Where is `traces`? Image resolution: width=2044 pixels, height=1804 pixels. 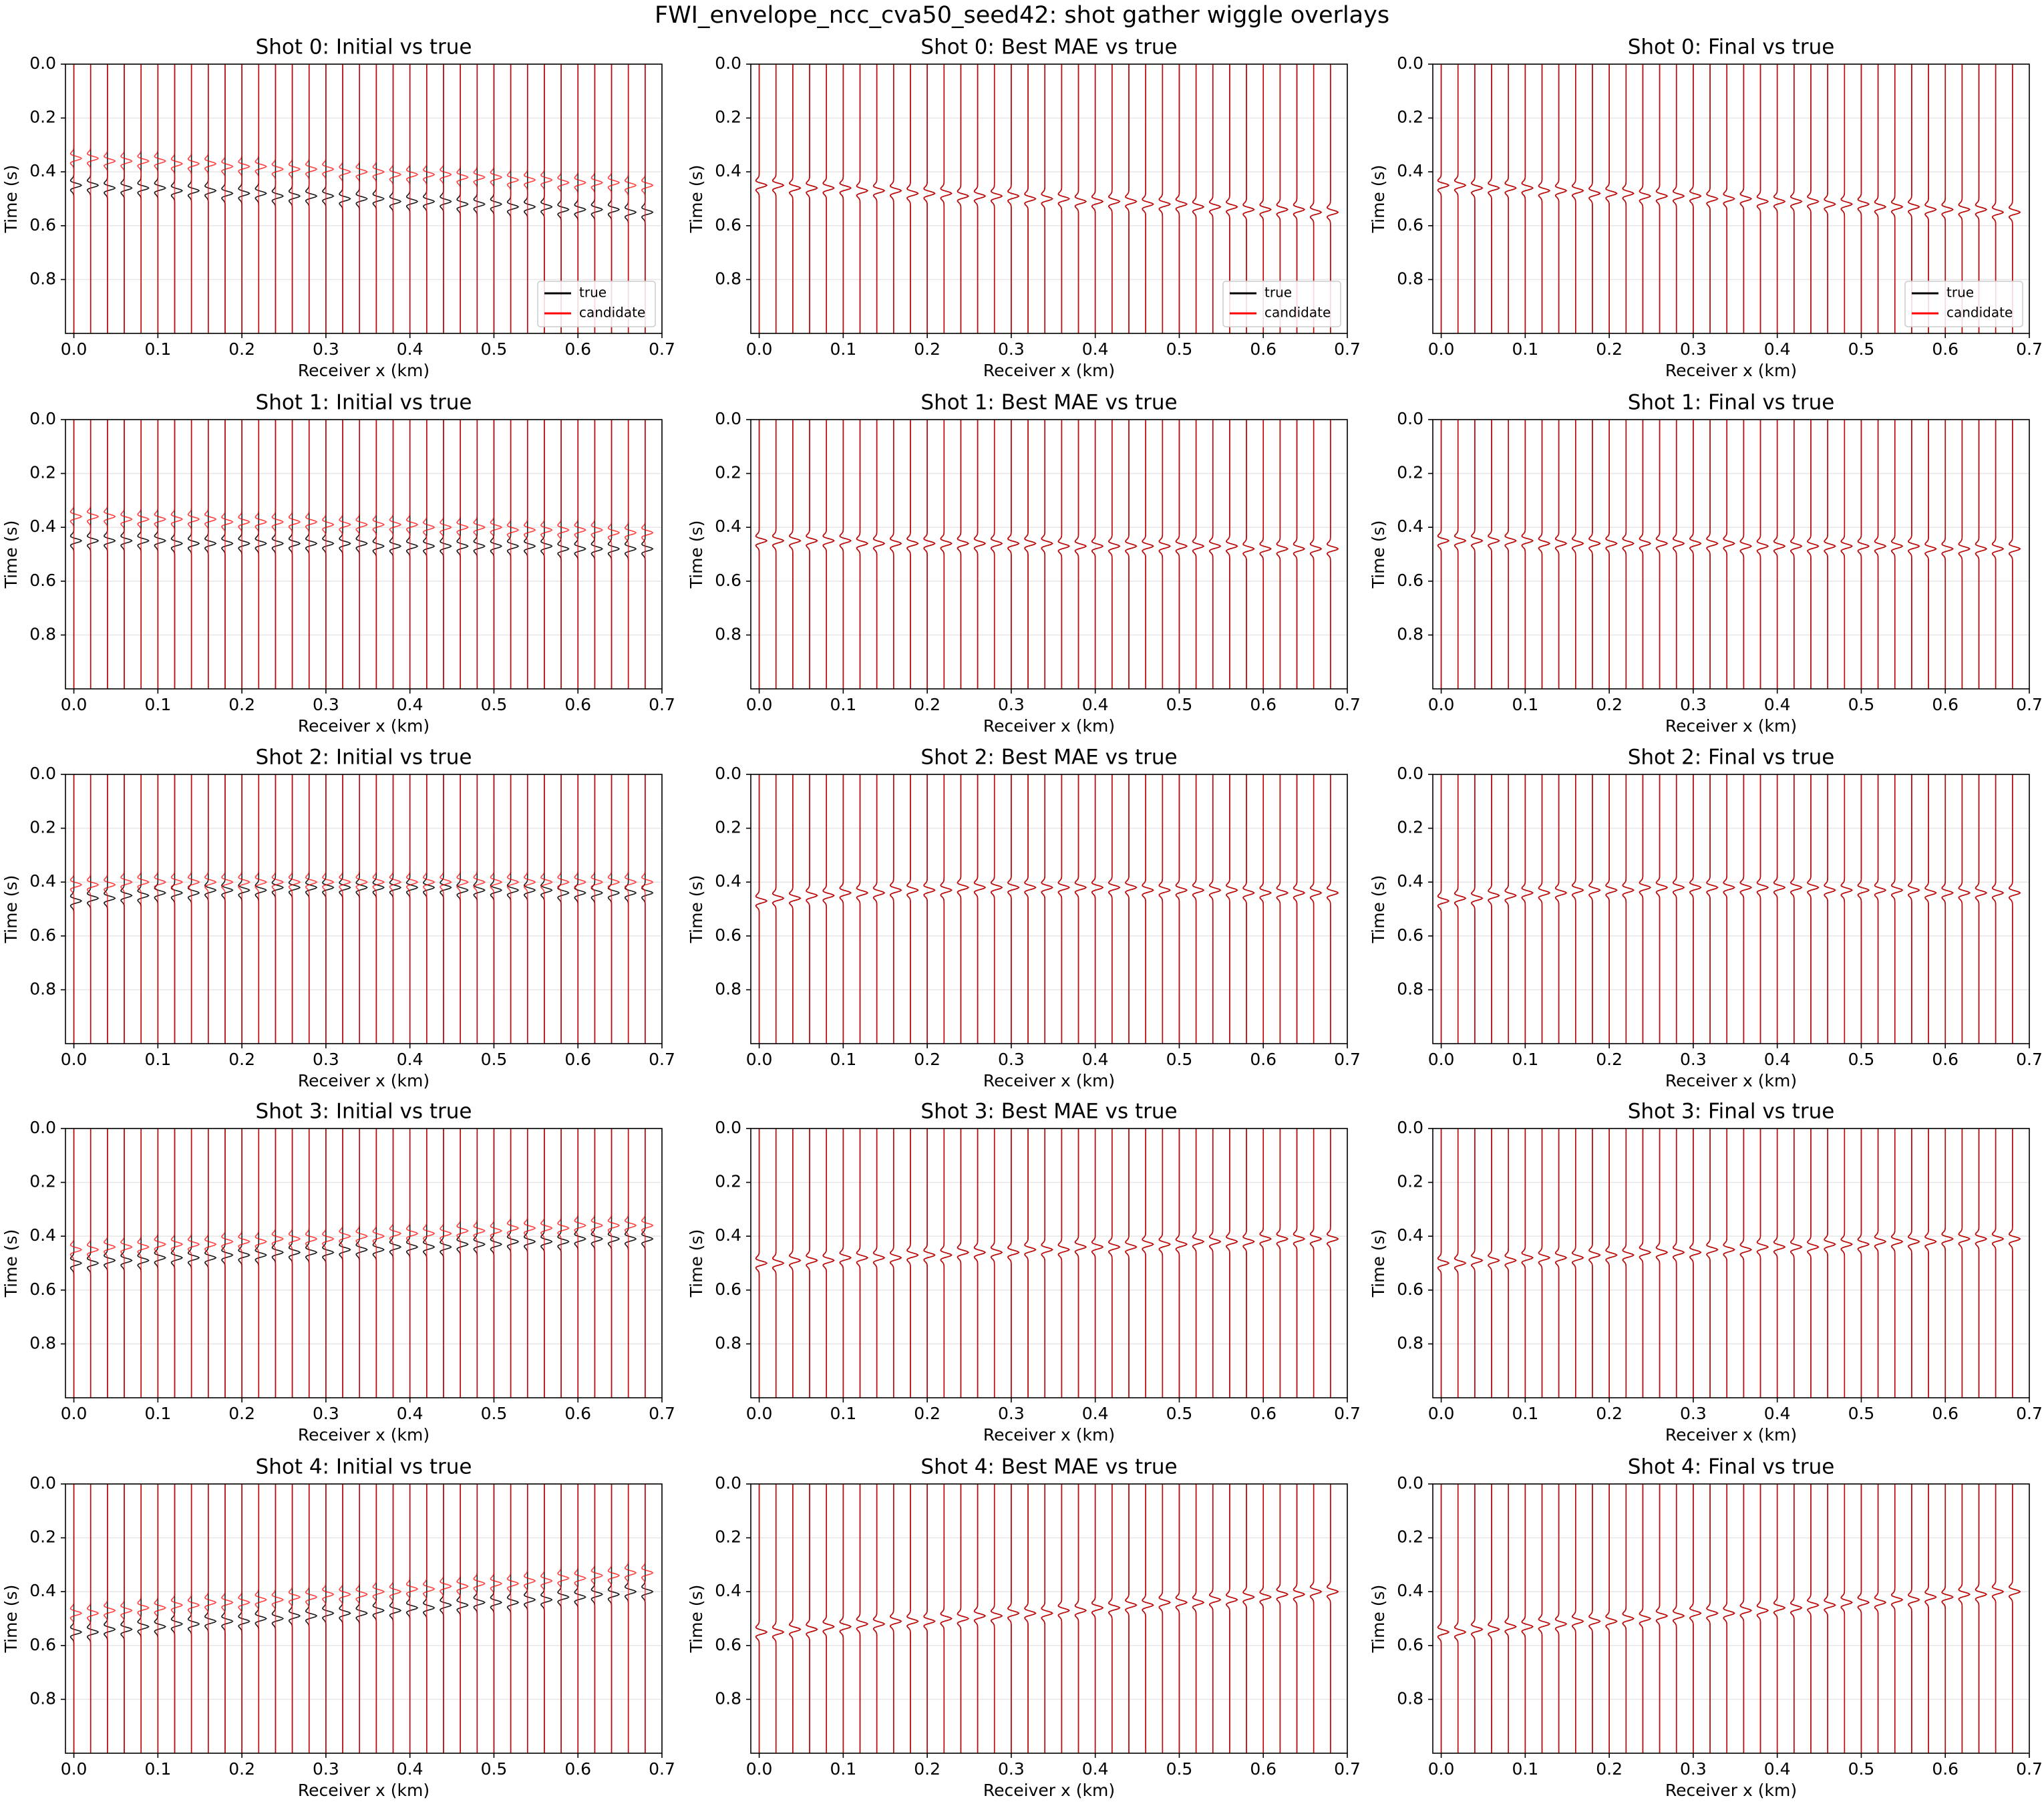 traces is located at coordinates (361, 554).